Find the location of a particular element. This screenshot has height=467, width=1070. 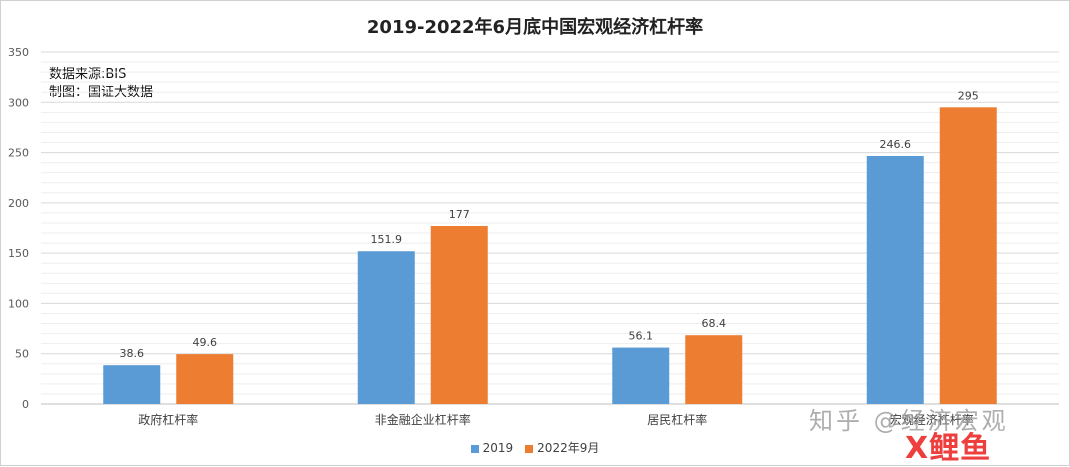

data-label: 68.4 is located at coordinates (714, 323).